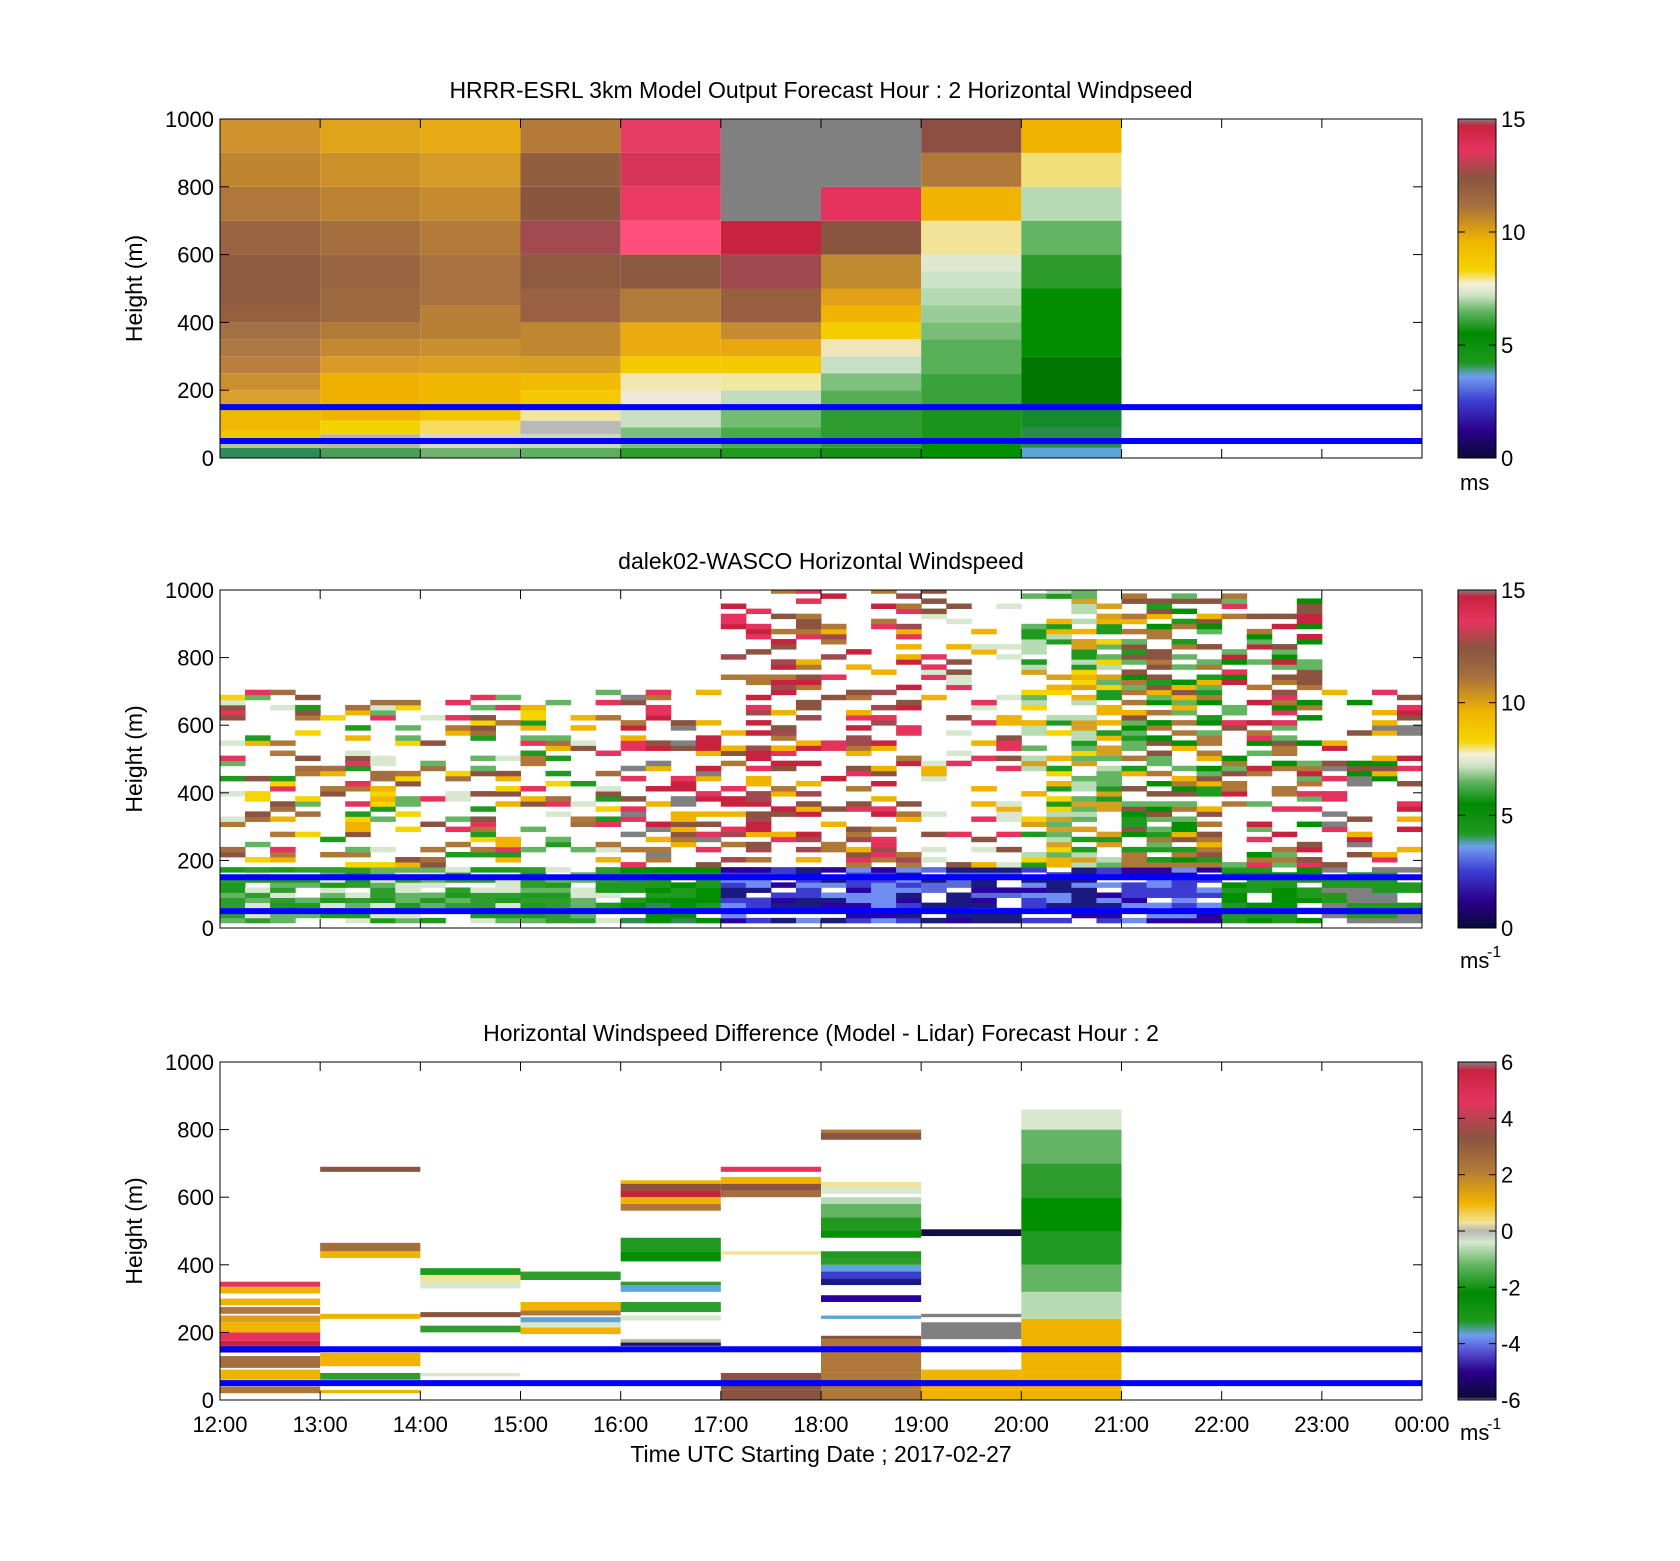 This screenshot has height=1561, width=1680. Describe the element at coordinates (1494, 952) in the screenshot. I see `colorbar-unit-exponent: -1` at that location.